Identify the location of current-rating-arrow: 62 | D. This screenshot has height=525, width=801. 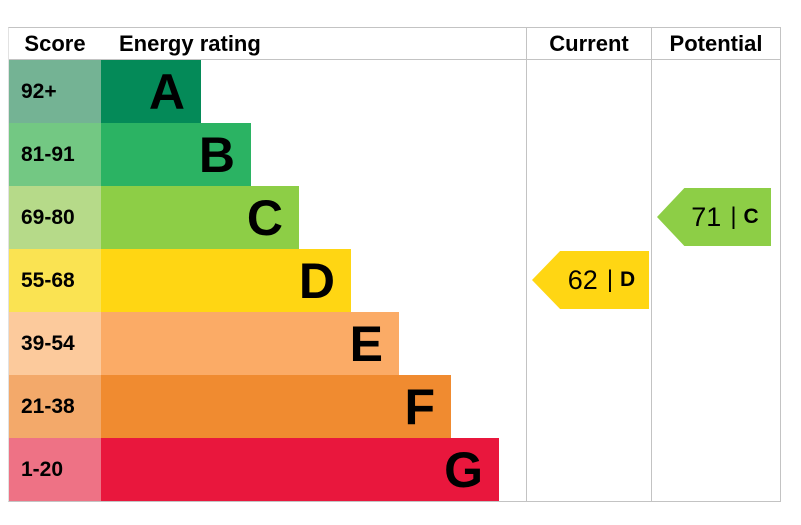
(590, 280).